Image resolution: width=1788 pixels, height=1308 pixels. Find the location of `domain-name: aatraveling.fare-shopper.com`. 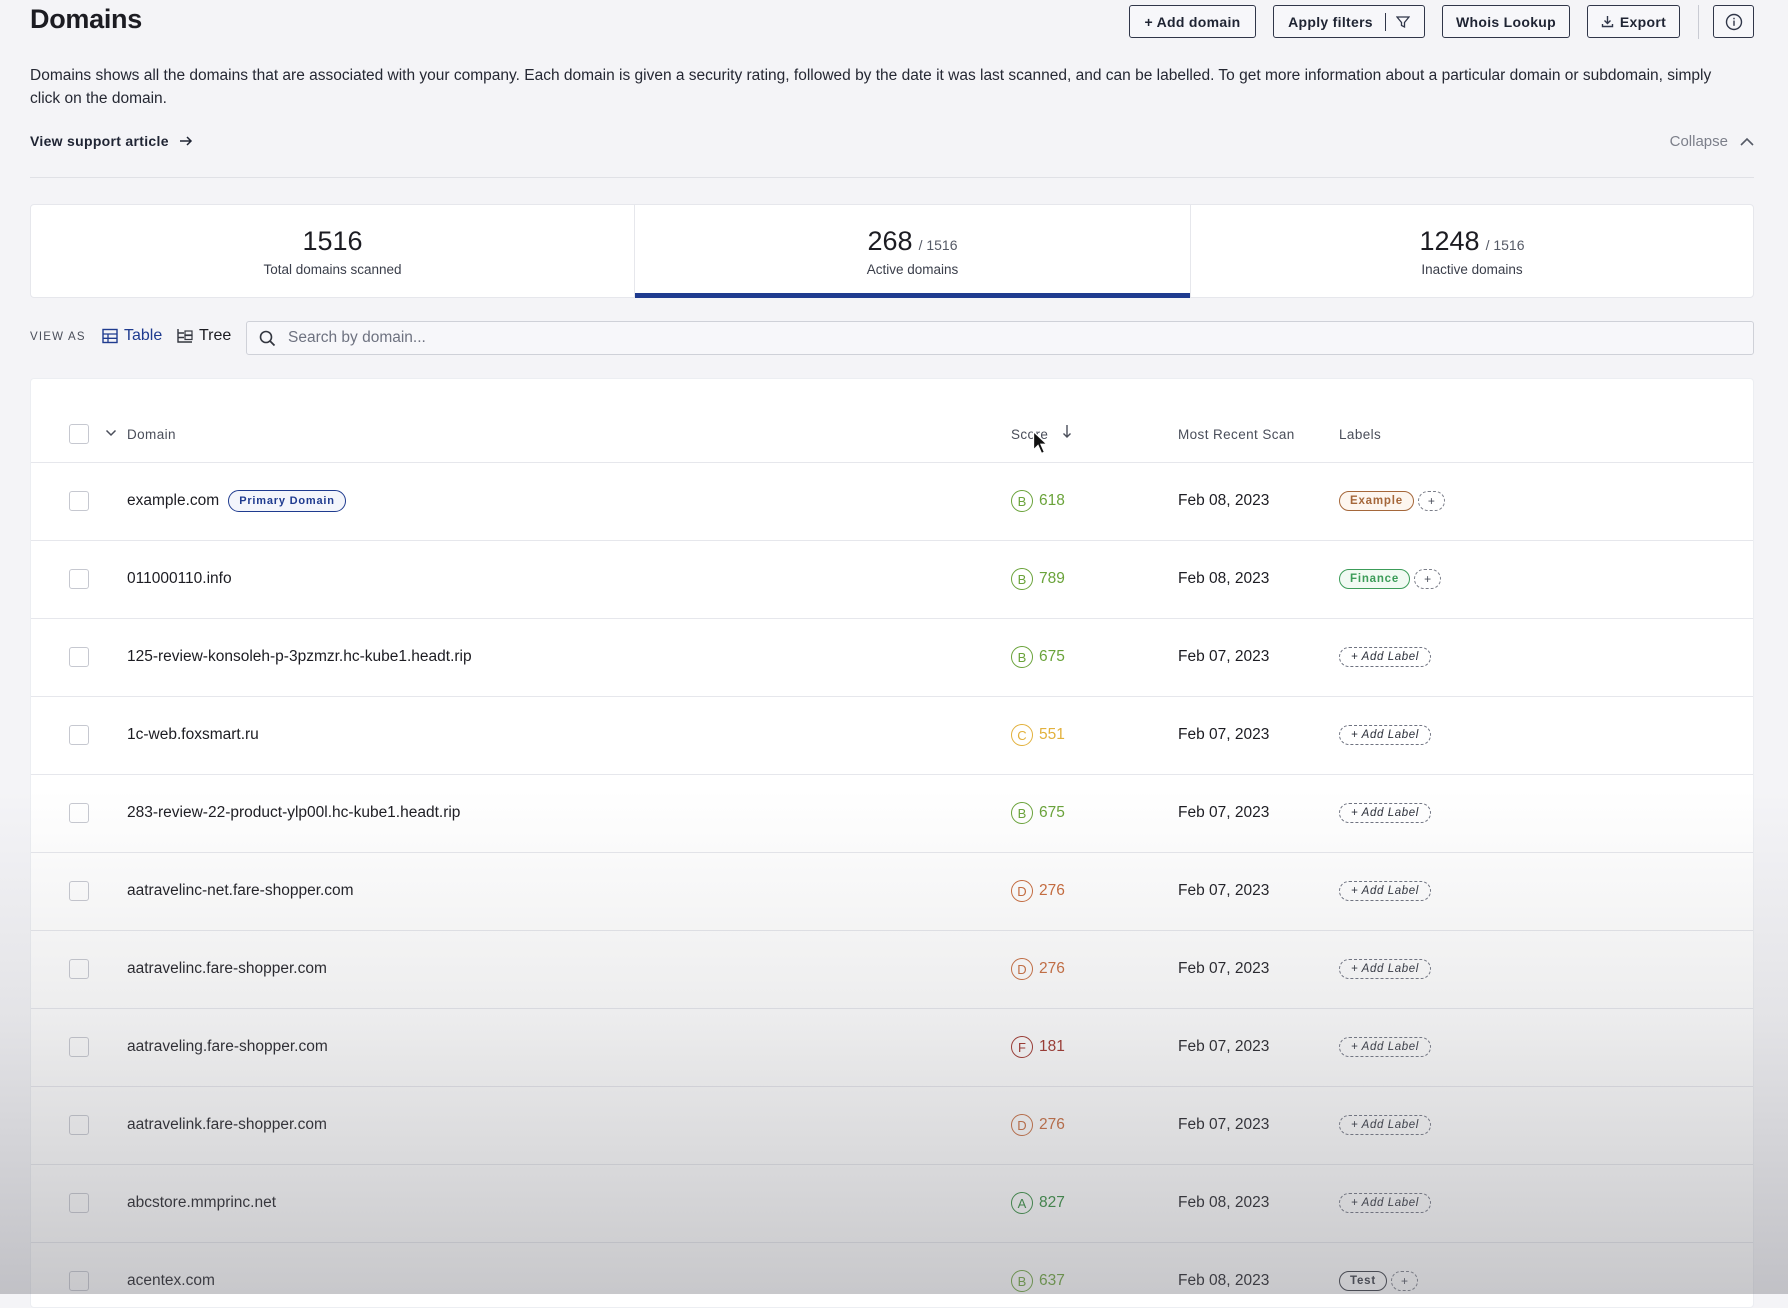

domain-name: aatraveling.fare-shopper.com is located at coordinates (227, 1046).